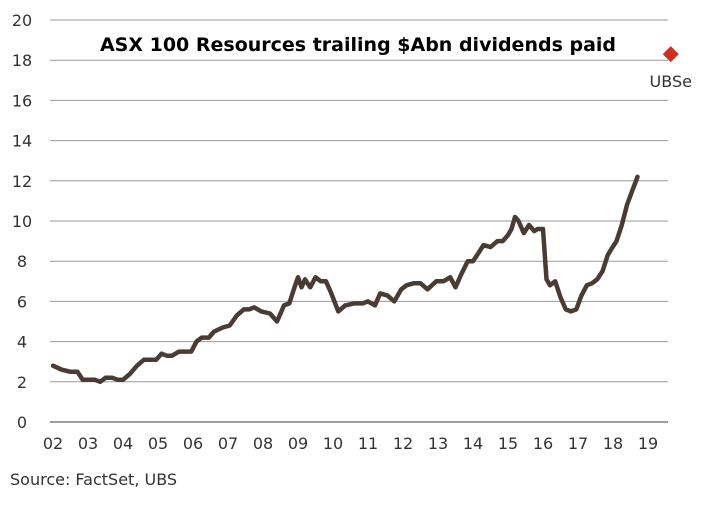 The height and width of the screenshot is (508, 709). Describe the element at coordinates (22, 181) in the screenshot. I see `y-tick-label: 12` at that location.